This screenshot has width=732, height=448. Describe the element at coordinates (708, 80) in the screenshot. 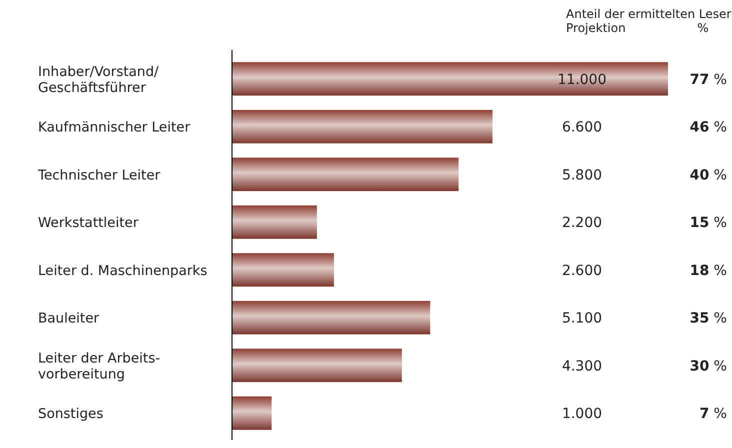

I see `data-label: 77 %` at that location.